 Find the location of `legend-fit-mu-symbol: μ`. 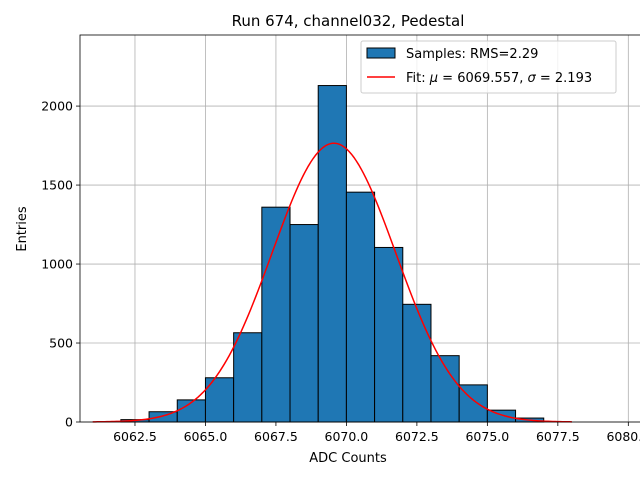

legend-fit-mu-symbol: μ is located at coordinates (433, 78).